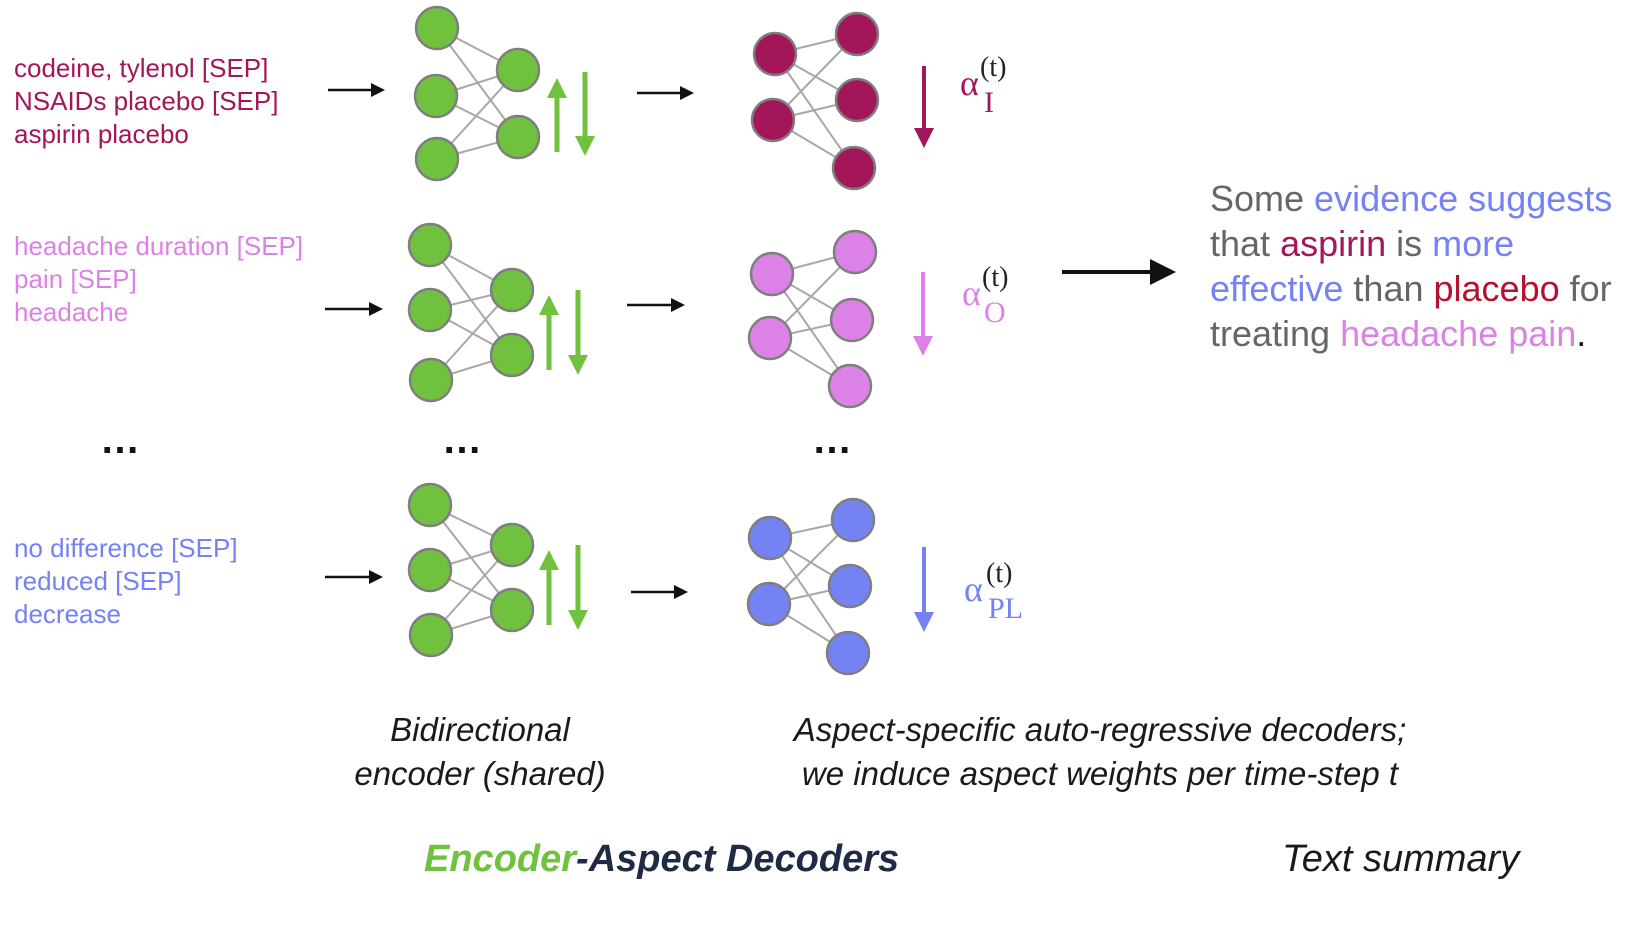 This screenshot has width=1646, height=930. Describe the element at coordinates (480, 752) in the screenshot. I see `encoder-caption: Bidirectional encoder (shared)` at that location.